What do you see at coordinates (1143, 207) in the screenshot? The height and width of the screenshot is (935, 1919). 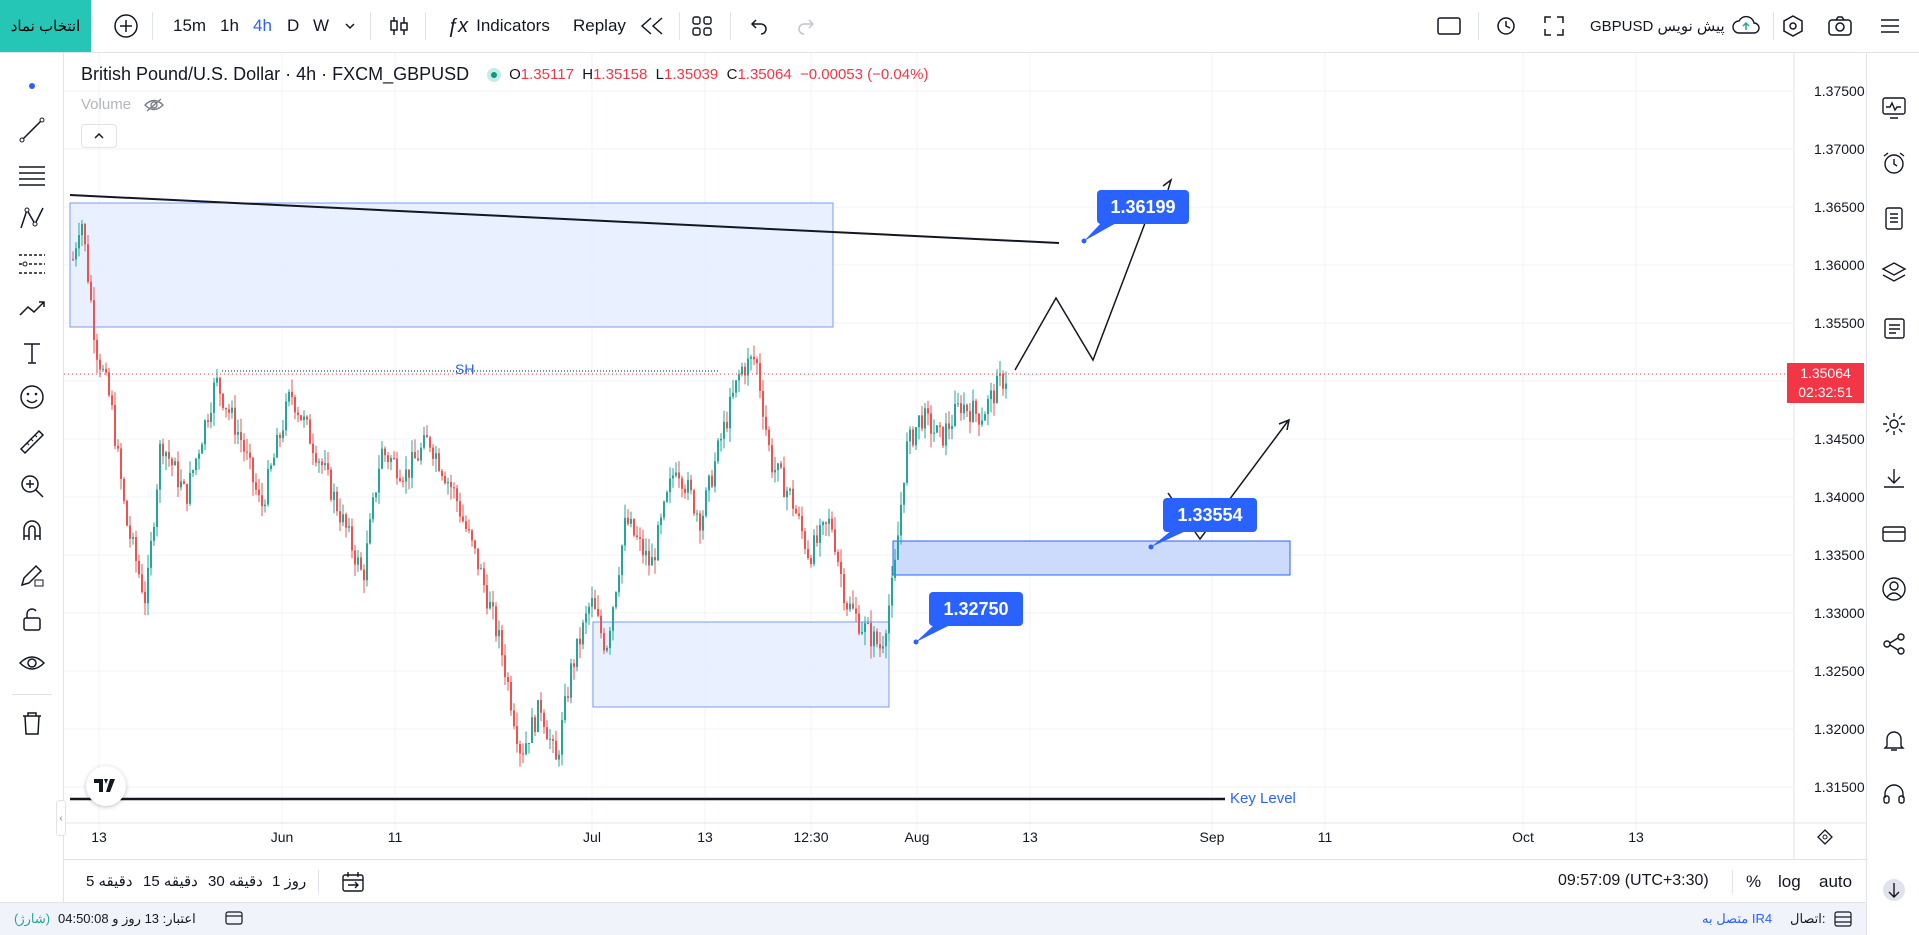 I see `callout-target-1: 1.36199` at bounding box center [1143, 207].